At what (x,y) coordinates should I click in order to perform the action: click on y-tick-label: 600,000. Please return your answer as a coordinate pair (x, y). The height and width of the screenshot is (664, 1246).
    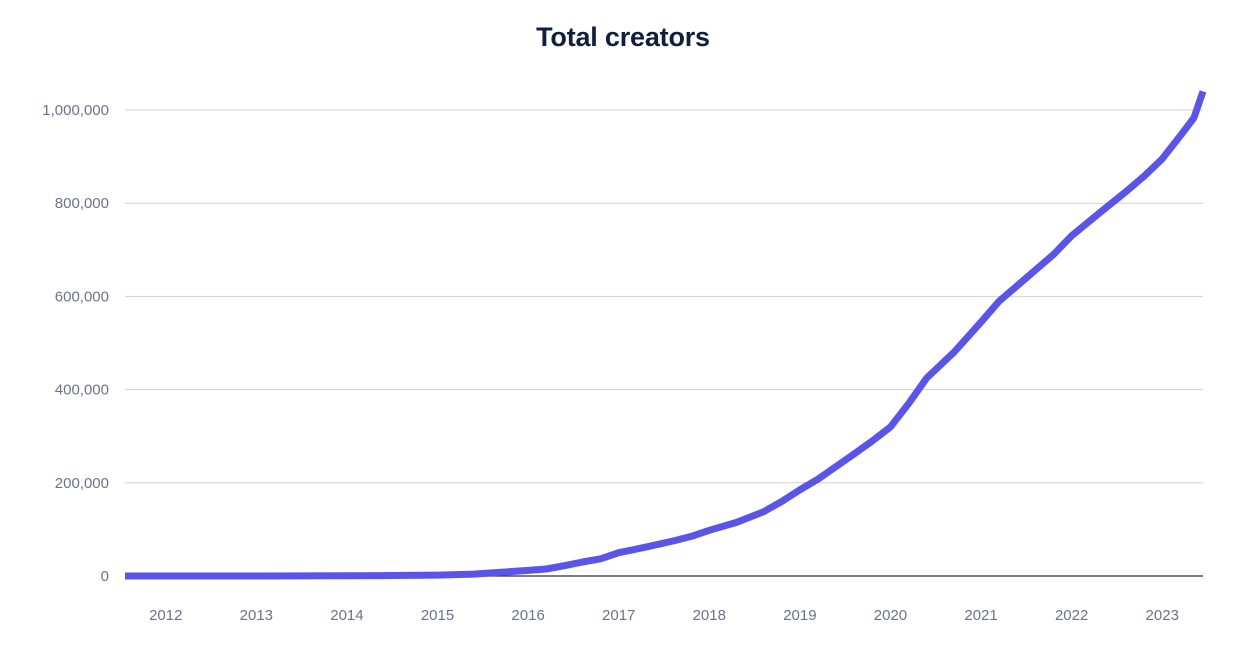
    Looking at the image, I should click on (82, 296).